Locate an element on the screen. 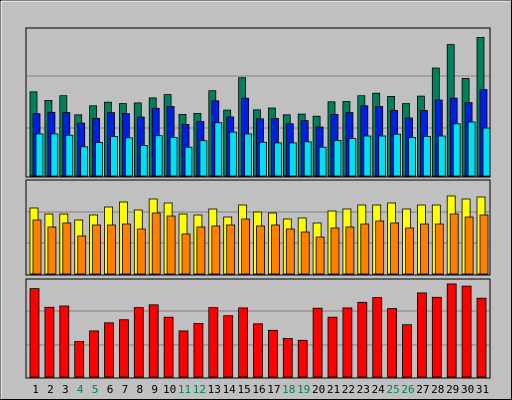  x-tick-label: 17 is located at coordinates (273, 389).